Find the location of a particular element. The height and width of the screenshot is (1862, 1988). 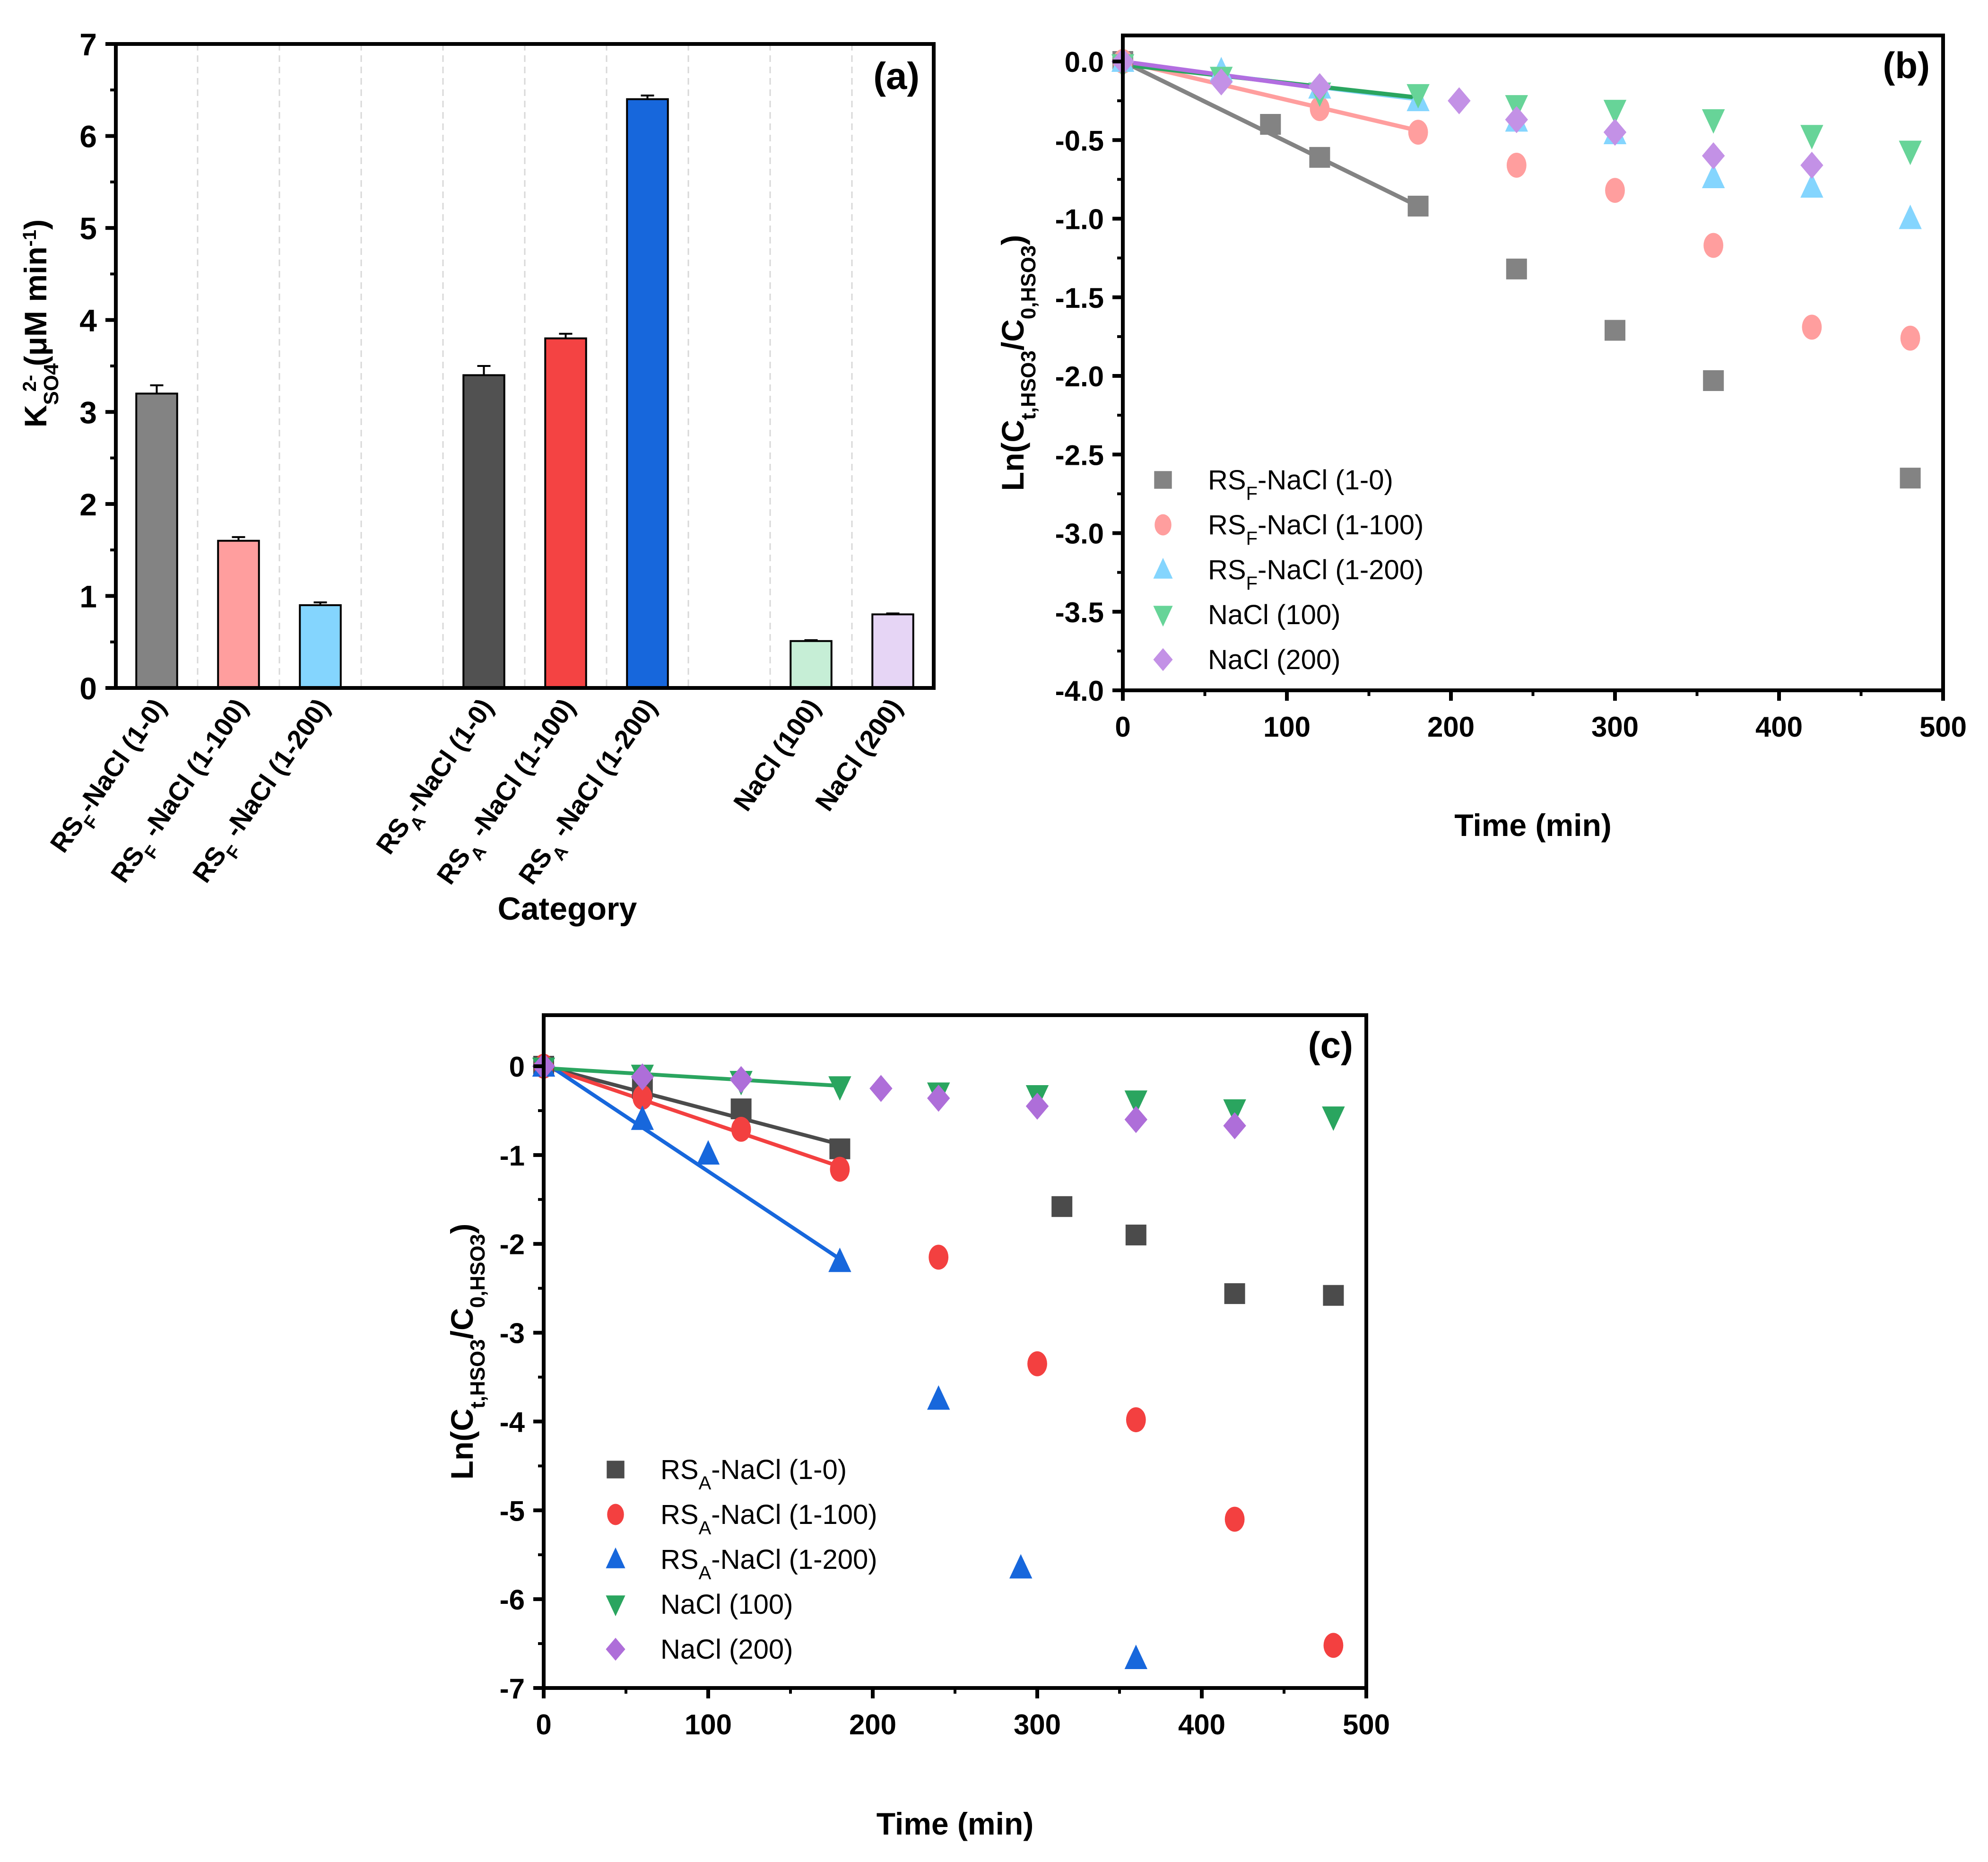

y-tick-label: 3 is located at coordinates (88, 412).